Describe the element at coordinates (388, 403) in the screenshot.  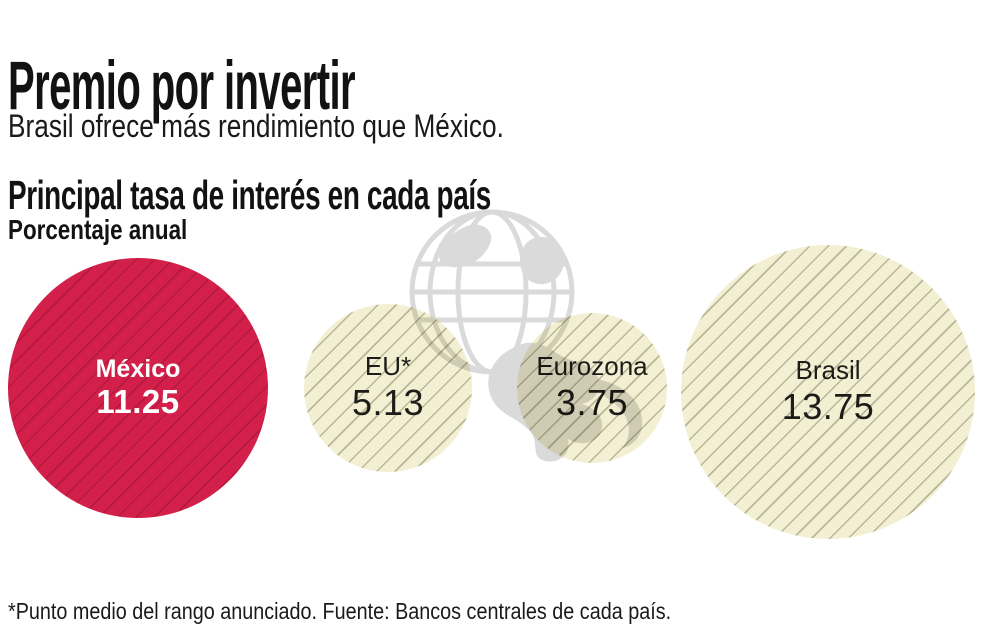
I see `bubble-value: 5.13` at that location.